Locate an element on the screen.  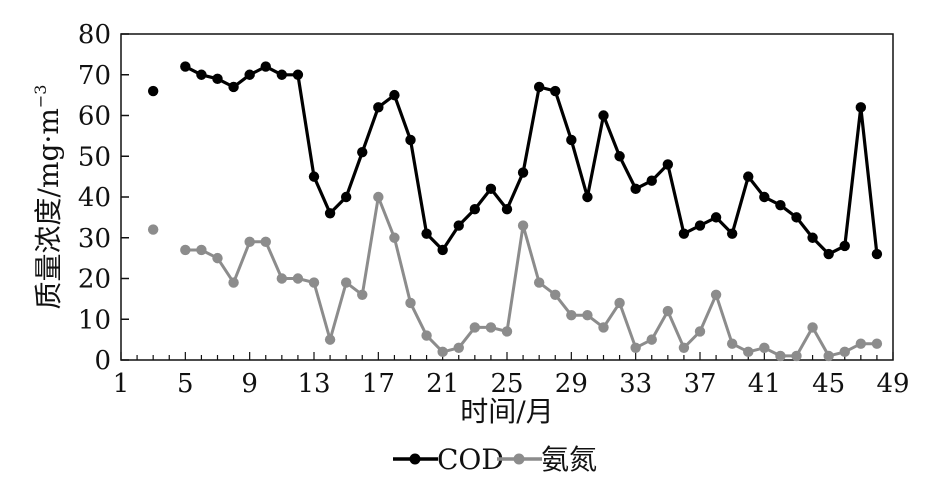
y-tick-label: 70 is located at coordinates (94, 76).